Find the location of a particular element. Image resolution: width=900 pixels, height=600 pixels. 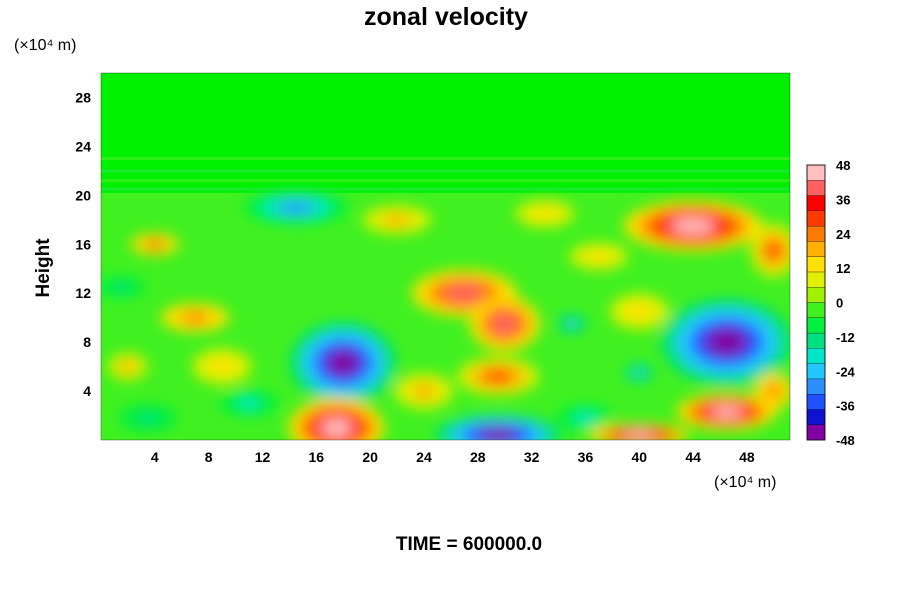

colorbar-tick-label: -36 is located at coordinates (845, 406).